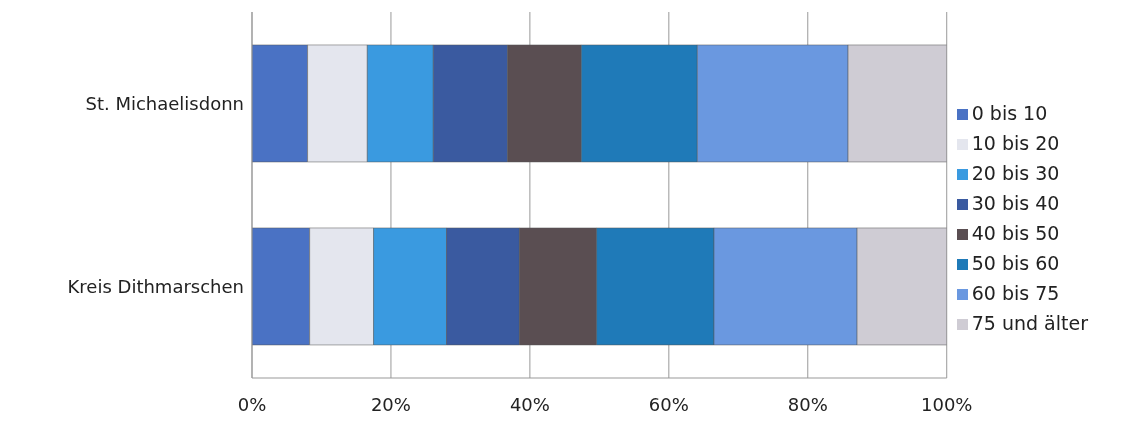 This screenshot has width=1139, height=437. I want to click on x-tick-label: 40%, so click(529, 404).